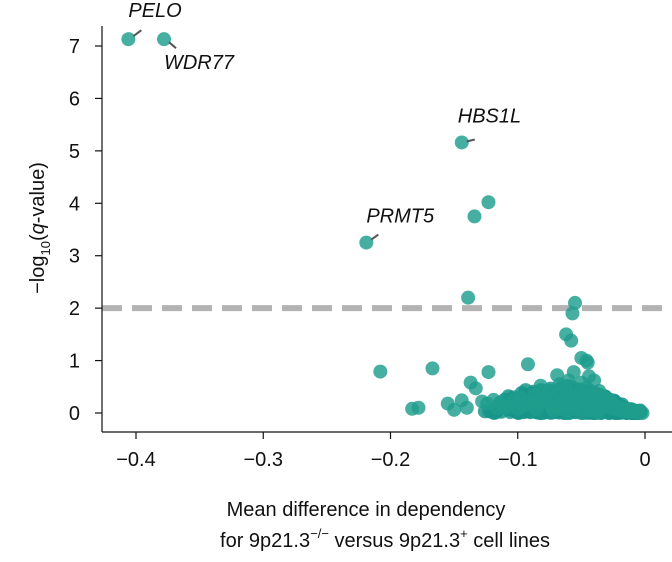  Describe the element at coordinates (374, 237) in the screenshot. I see `leader-line-prmt5` at that location.